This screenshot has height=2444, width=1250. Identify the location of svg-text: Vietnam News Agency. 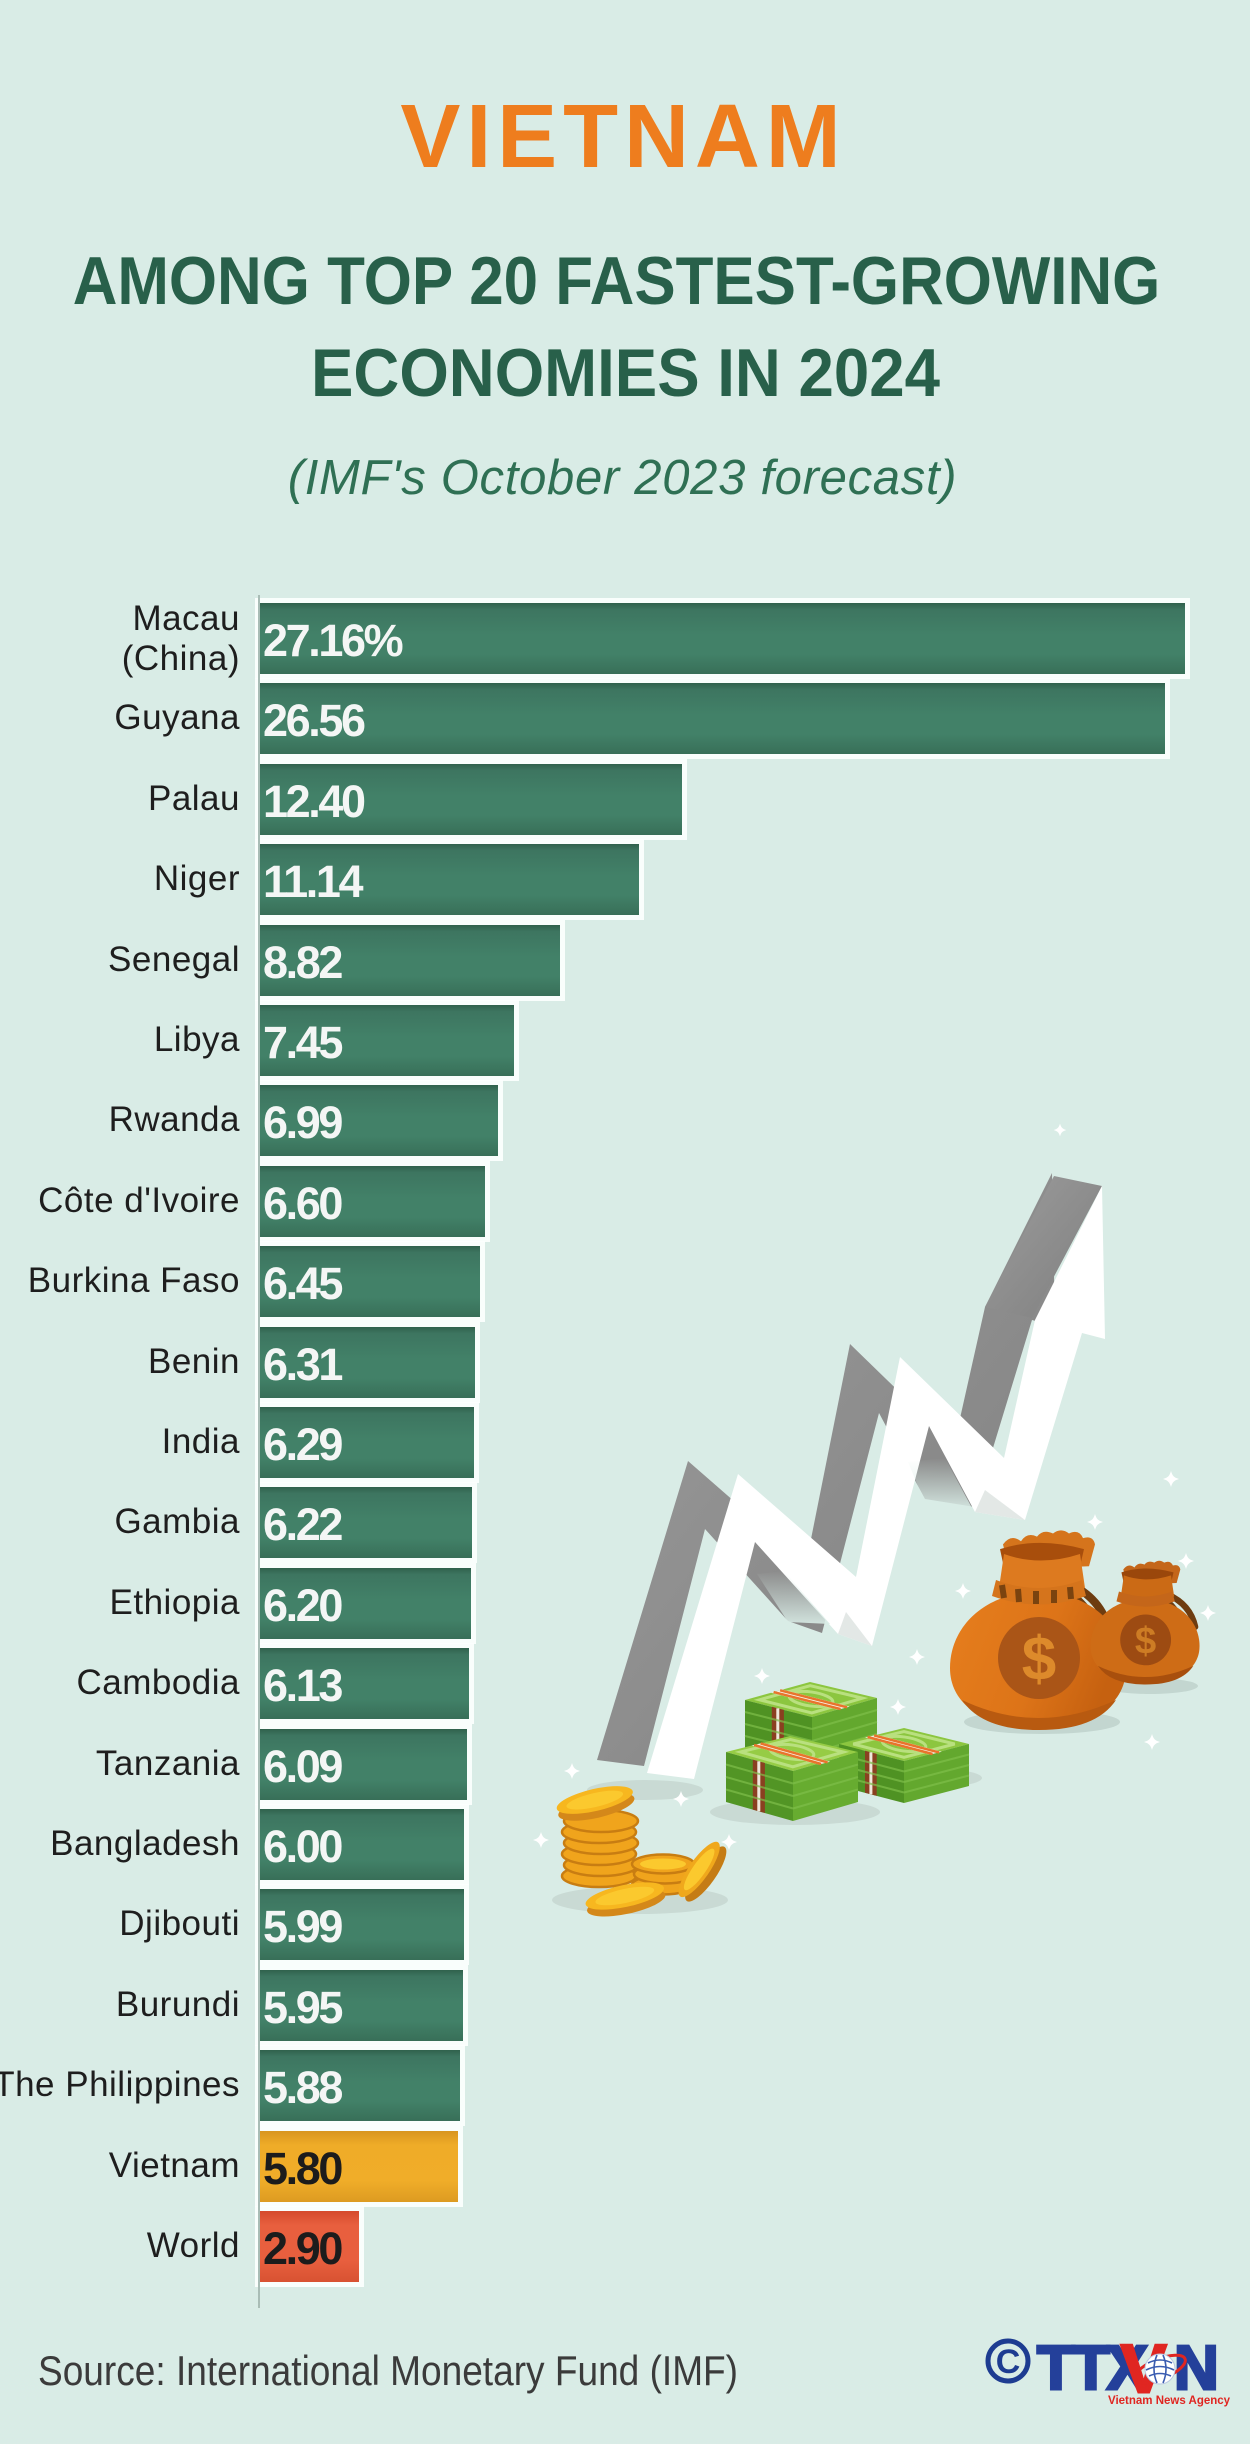
(1169, 2401).